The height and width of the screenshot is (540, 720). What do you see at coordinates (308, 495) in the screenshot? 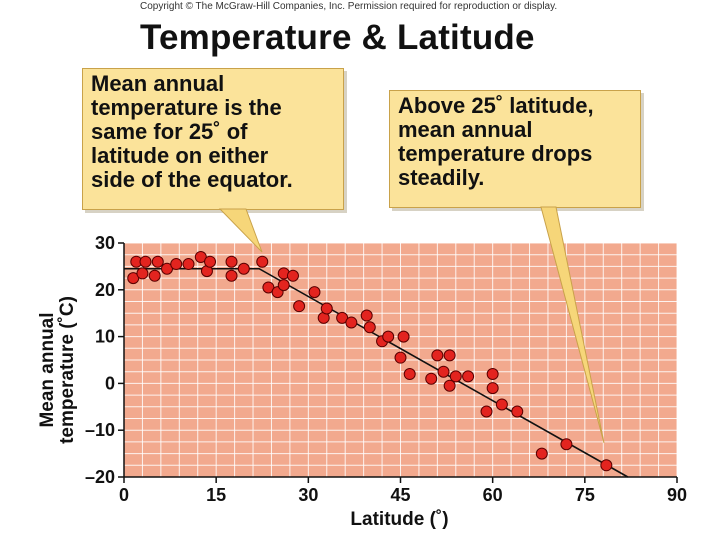
I see `x-tick-label: 30` at bounding box center [308, 495].